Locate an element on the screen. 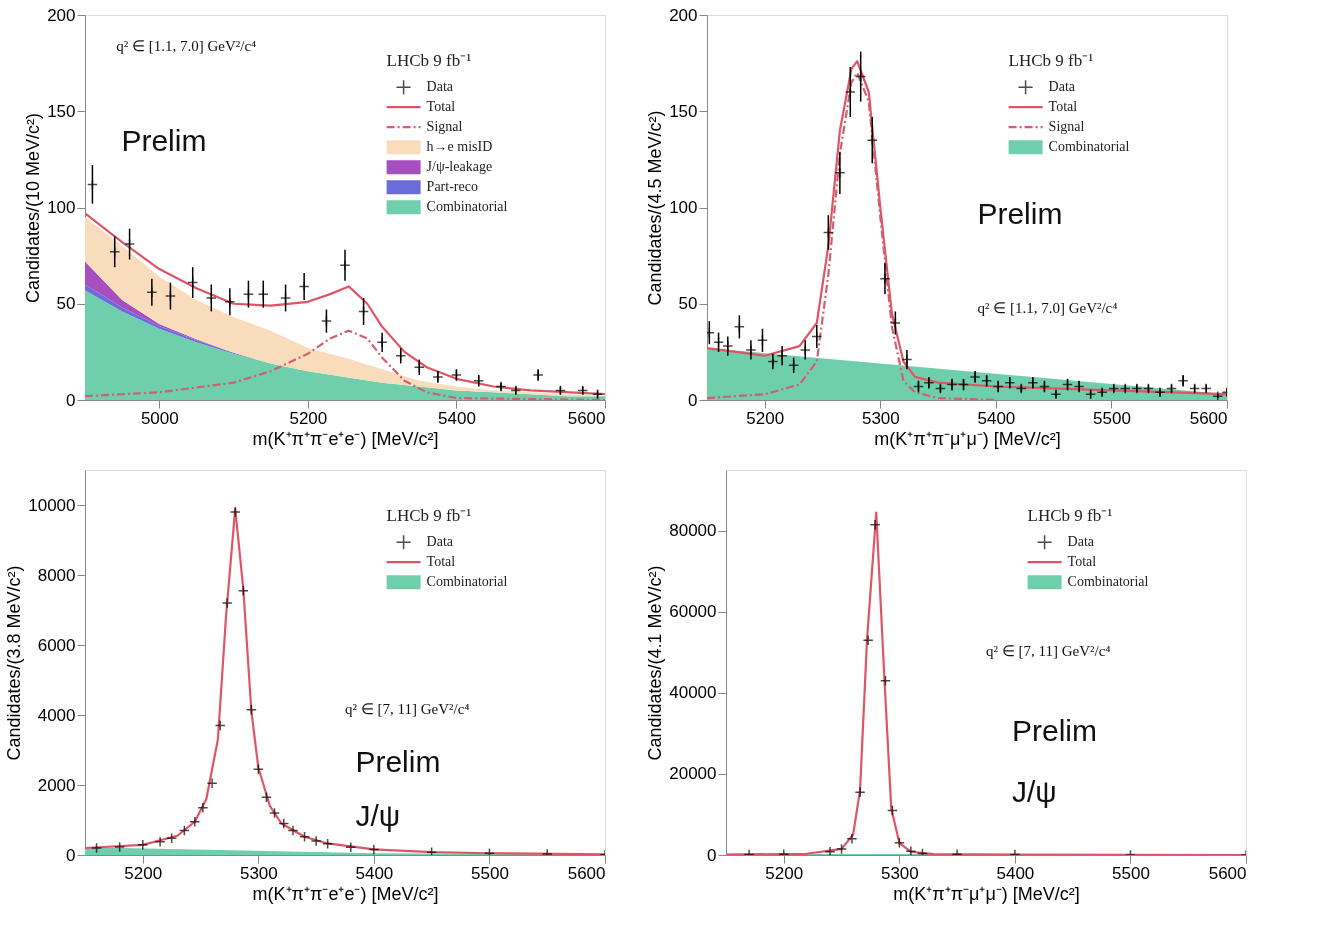 The height and width of the screenshot is (938, 1317). y-tick-label: 10000 is located at coordinates (52, 505).